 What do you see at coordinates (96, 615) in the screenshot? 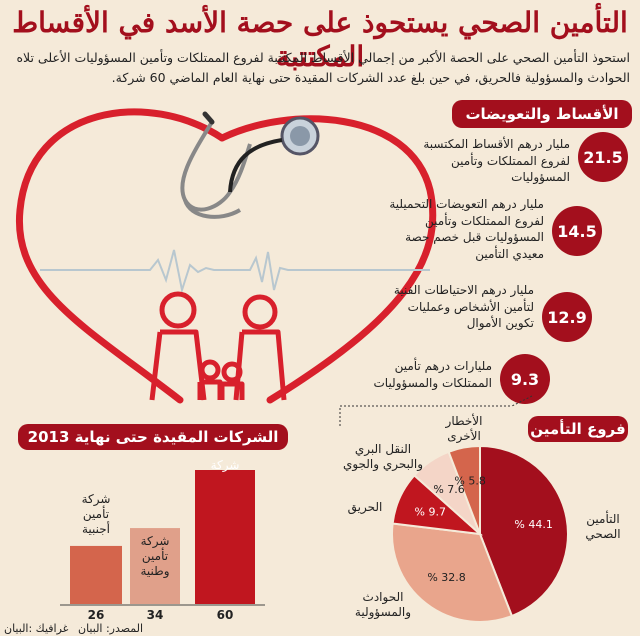
I see `bar-value-label: 26` at bounding box center [96, 615].